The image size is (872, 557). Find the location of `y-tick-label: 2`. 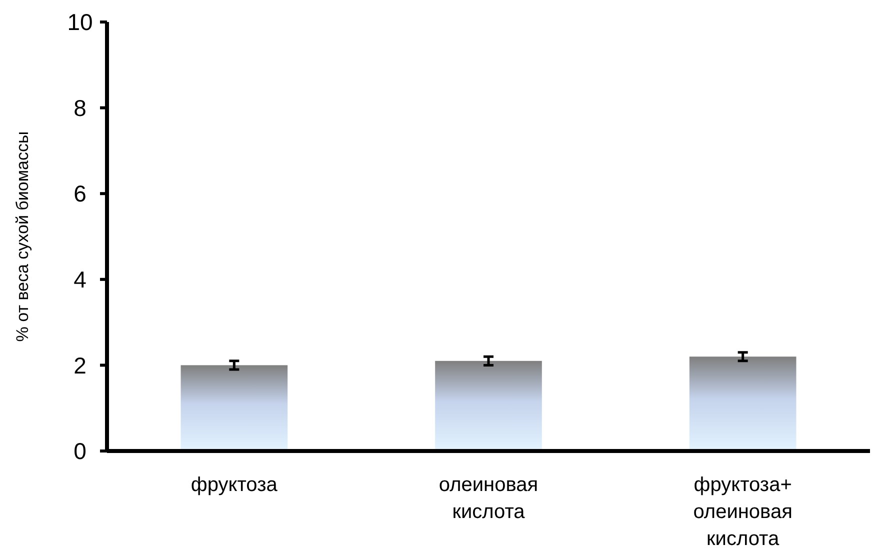

y-tick-label: 2 is located at coordinates (80, 365).